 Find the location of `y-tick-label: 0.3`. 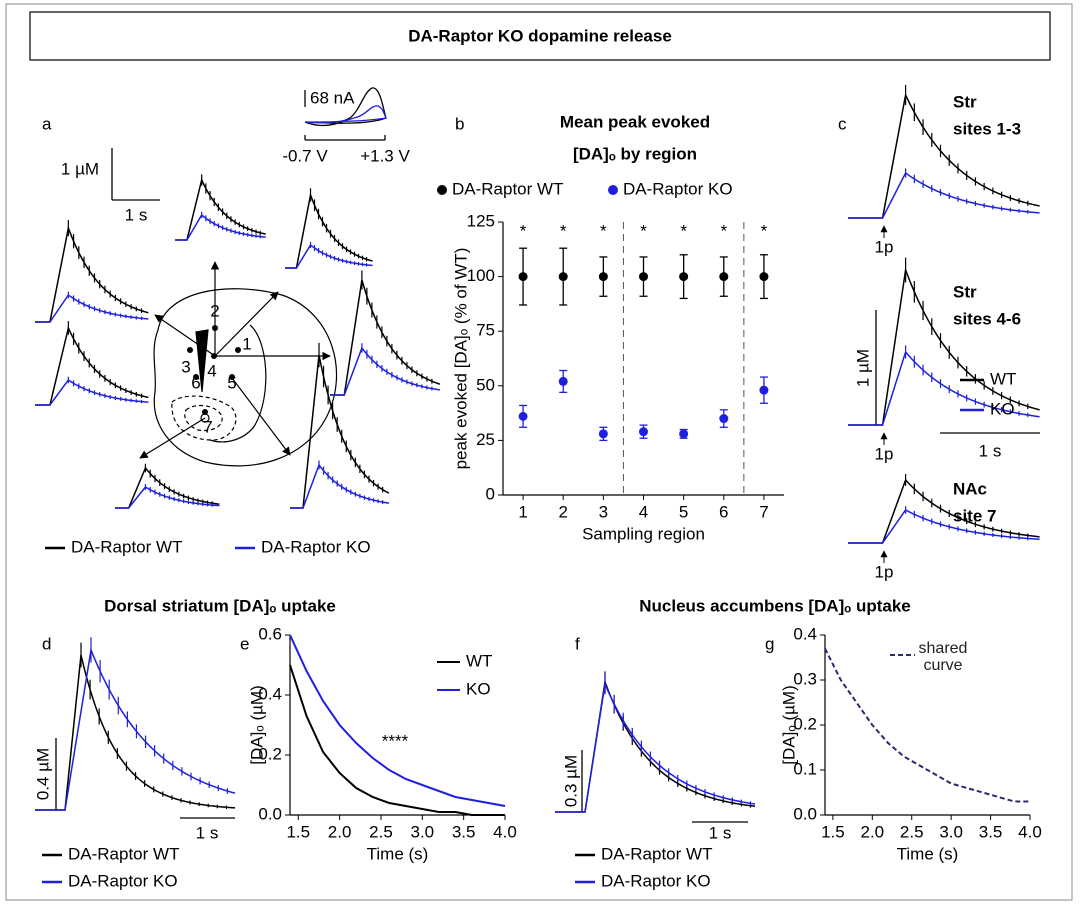

y-tick-label: 0.3 is located at coordinates (805, 678).